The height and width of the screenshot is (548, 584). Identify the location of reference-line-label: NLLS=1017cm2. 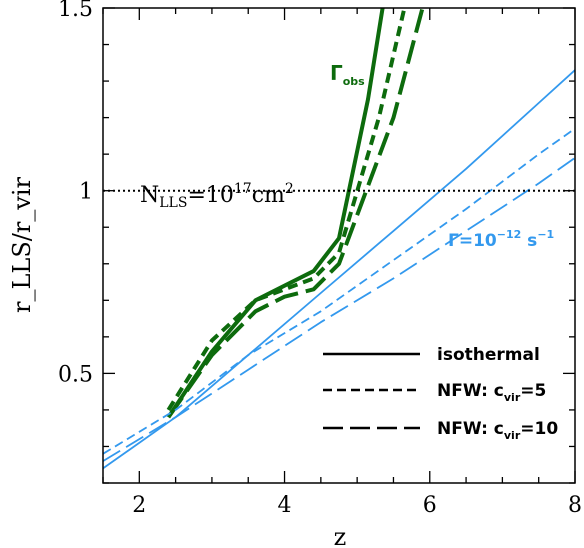
(217, 196).